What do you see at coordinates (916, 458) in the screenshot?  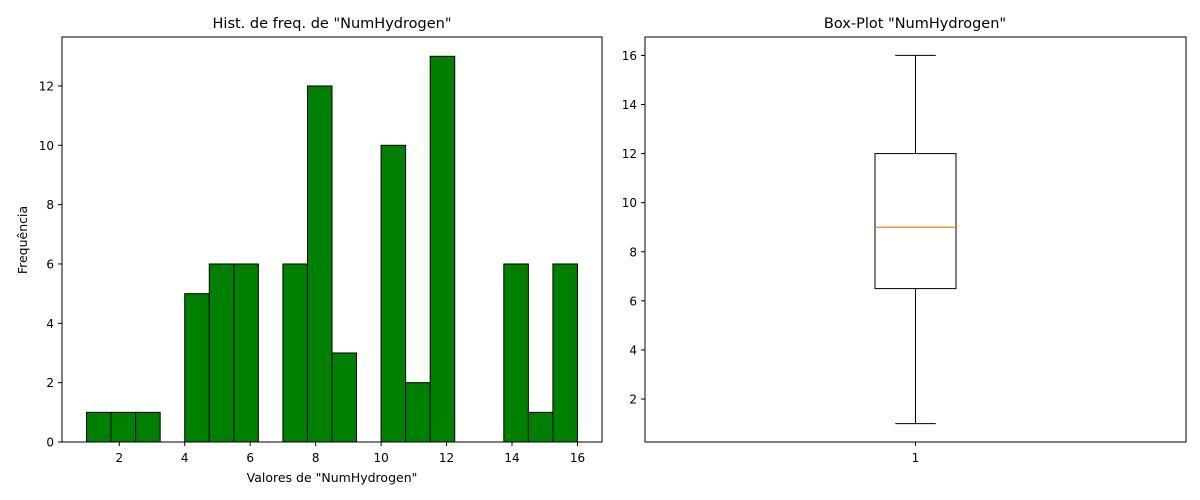 I see `boxplot-x-tick-label: 1` at bounding box center [916, 458].